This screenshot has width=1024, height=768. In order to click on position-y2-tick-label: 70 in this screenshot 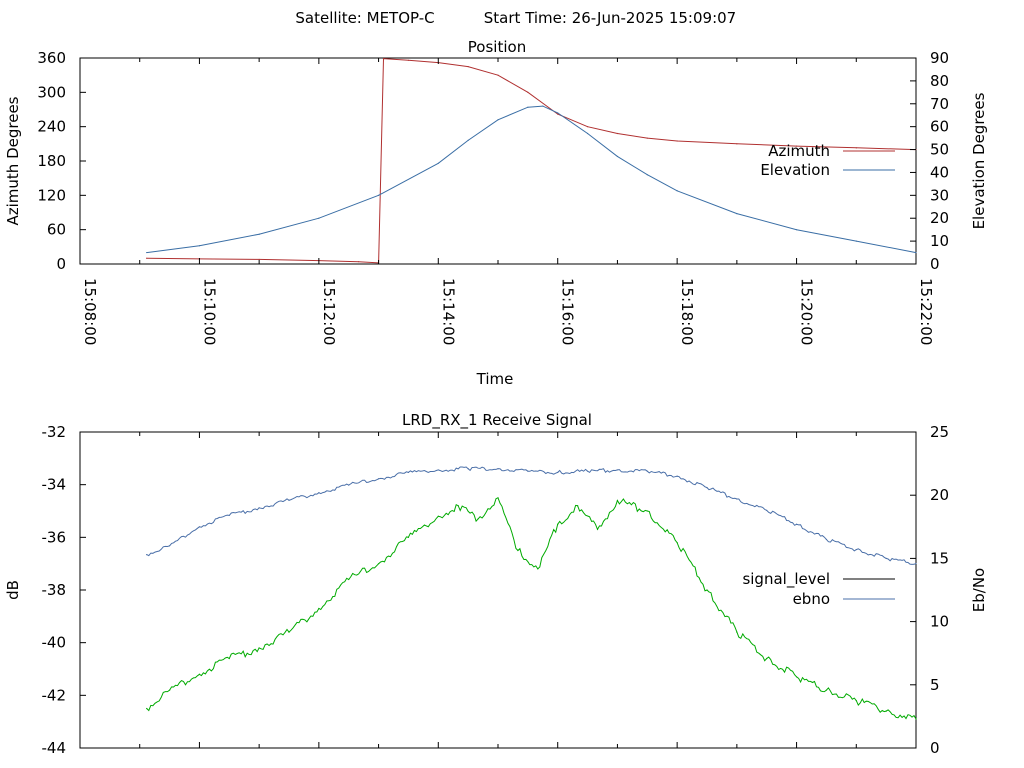, I will do `click(939, 104)`.